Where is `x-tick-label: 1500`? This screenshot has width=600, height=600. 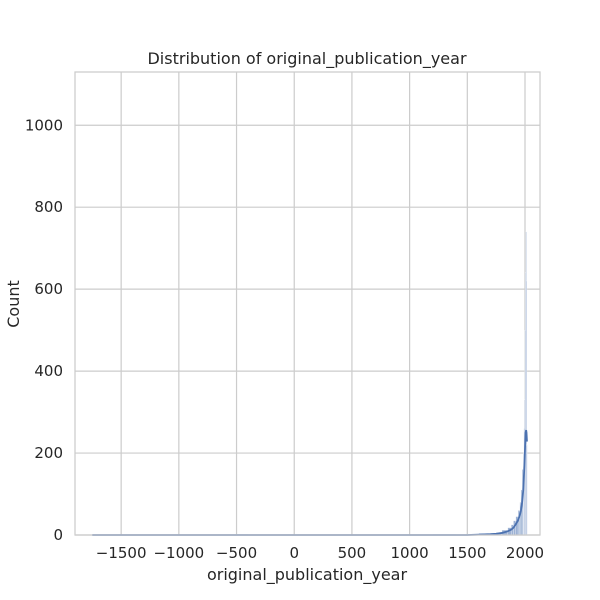
x-tick-label: 1500 is located at coordinates (467, 553).